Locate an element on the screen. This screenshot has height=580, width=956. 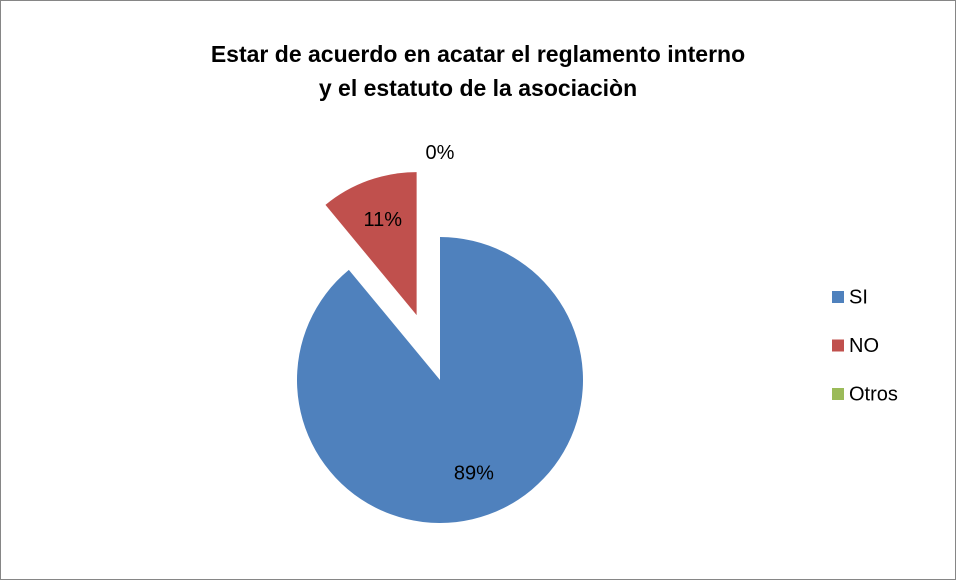
chart-title: y el estatuto de la asociaciòn is located at coordinates (478, 88).